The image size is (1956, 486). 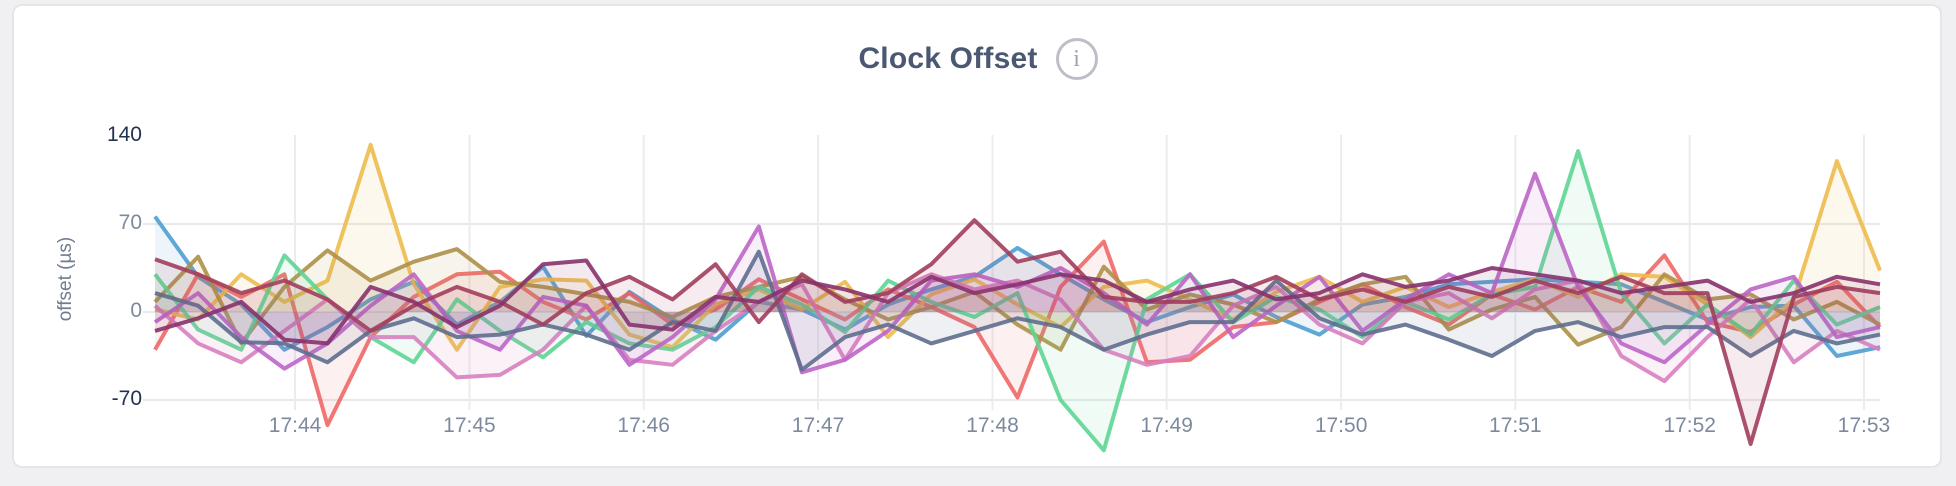 I want to click on x-tick-label: 17:48, so click(x=992, y=425).